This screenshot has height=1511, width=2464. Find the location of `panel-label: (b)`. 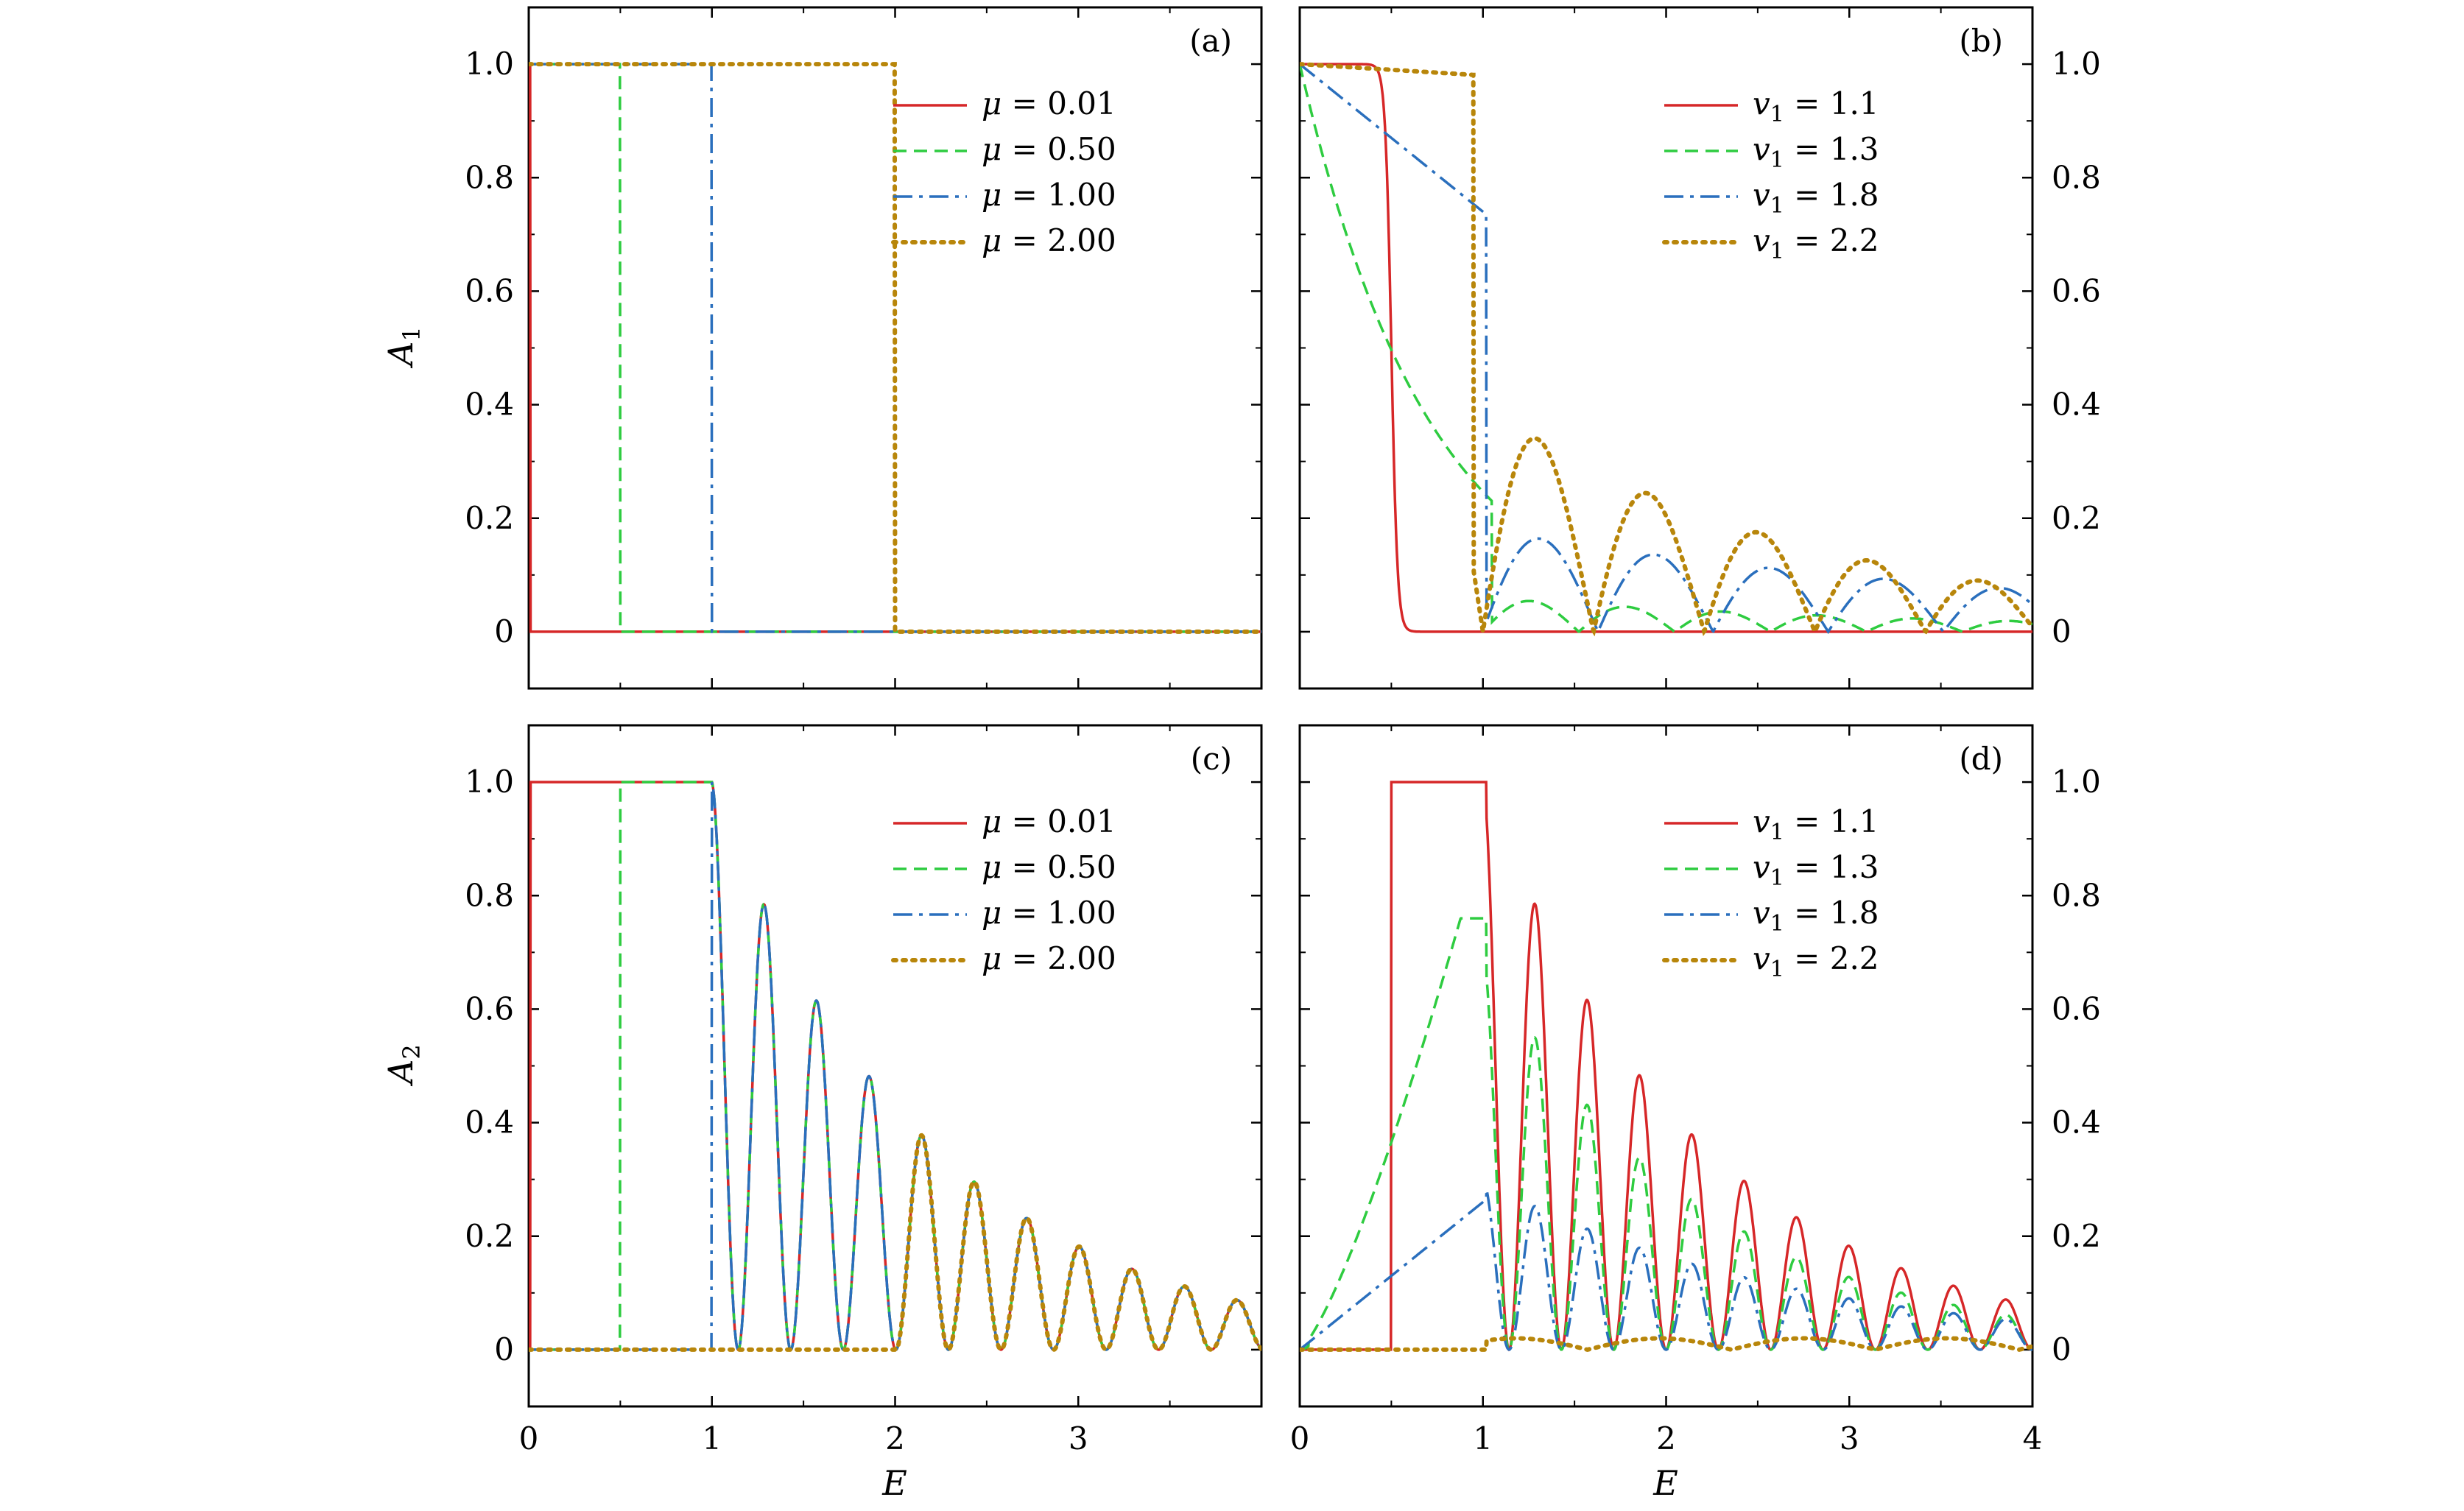

panel-label: (b) is located at coordinates (1981, 41).